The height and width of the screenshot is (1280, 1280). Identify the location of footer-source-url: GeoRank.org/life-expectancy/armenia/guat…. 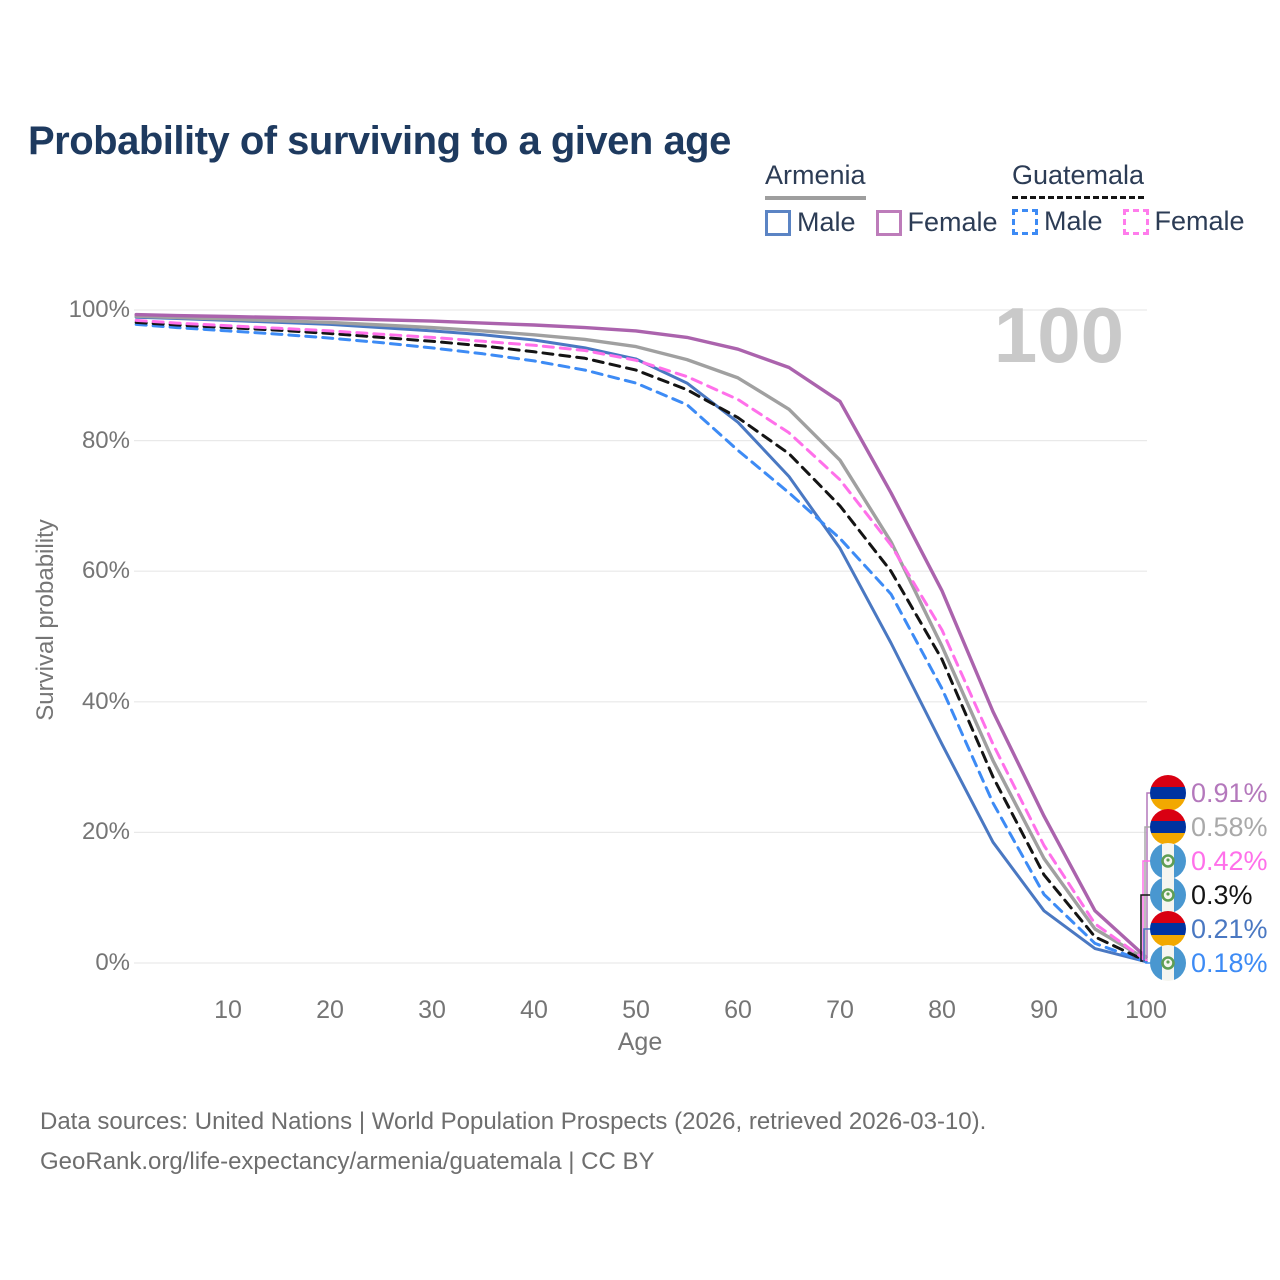
(347, 1161).